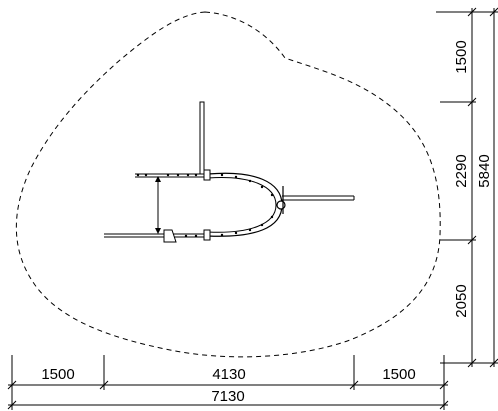 This screenshot has width=498, height=411. Describe the element at coordinates (207, 235) in the screenshot. I see `lower-clamp` at that location.